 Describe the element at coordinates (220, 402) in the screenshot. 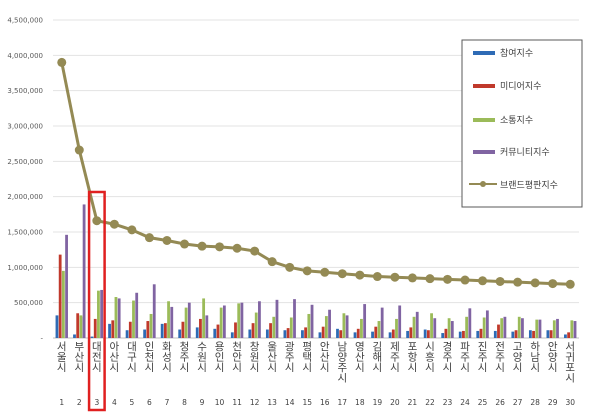

I see `x-rank-label: 10` at that location.